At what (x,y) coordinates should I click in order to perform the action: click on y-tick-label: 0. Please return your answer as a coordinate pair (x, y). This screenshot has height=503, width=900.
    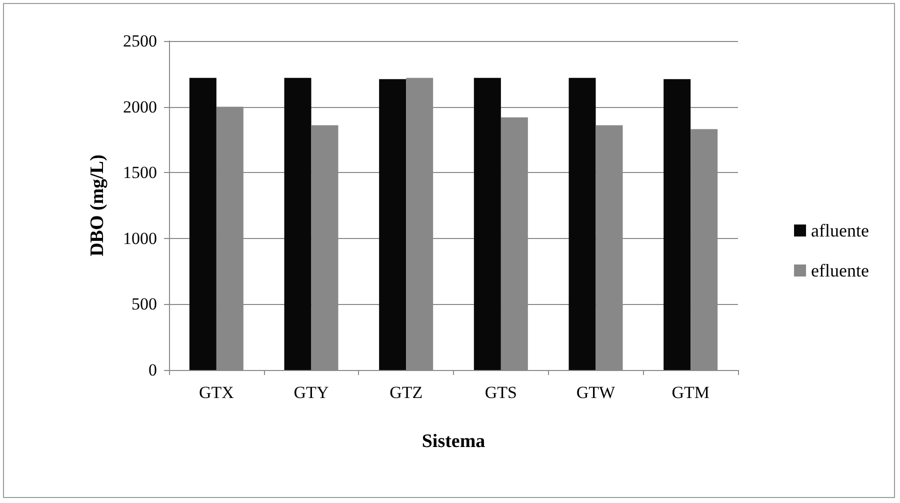
    Looking at the image, I should click on (152, 370).